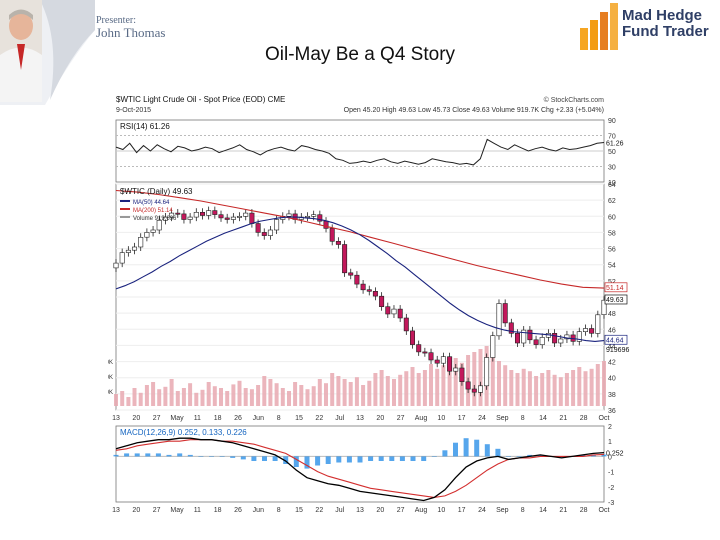 This screenshot has width=720, height=540. I want to click on price-tick-label: 64, so click(612, 185).